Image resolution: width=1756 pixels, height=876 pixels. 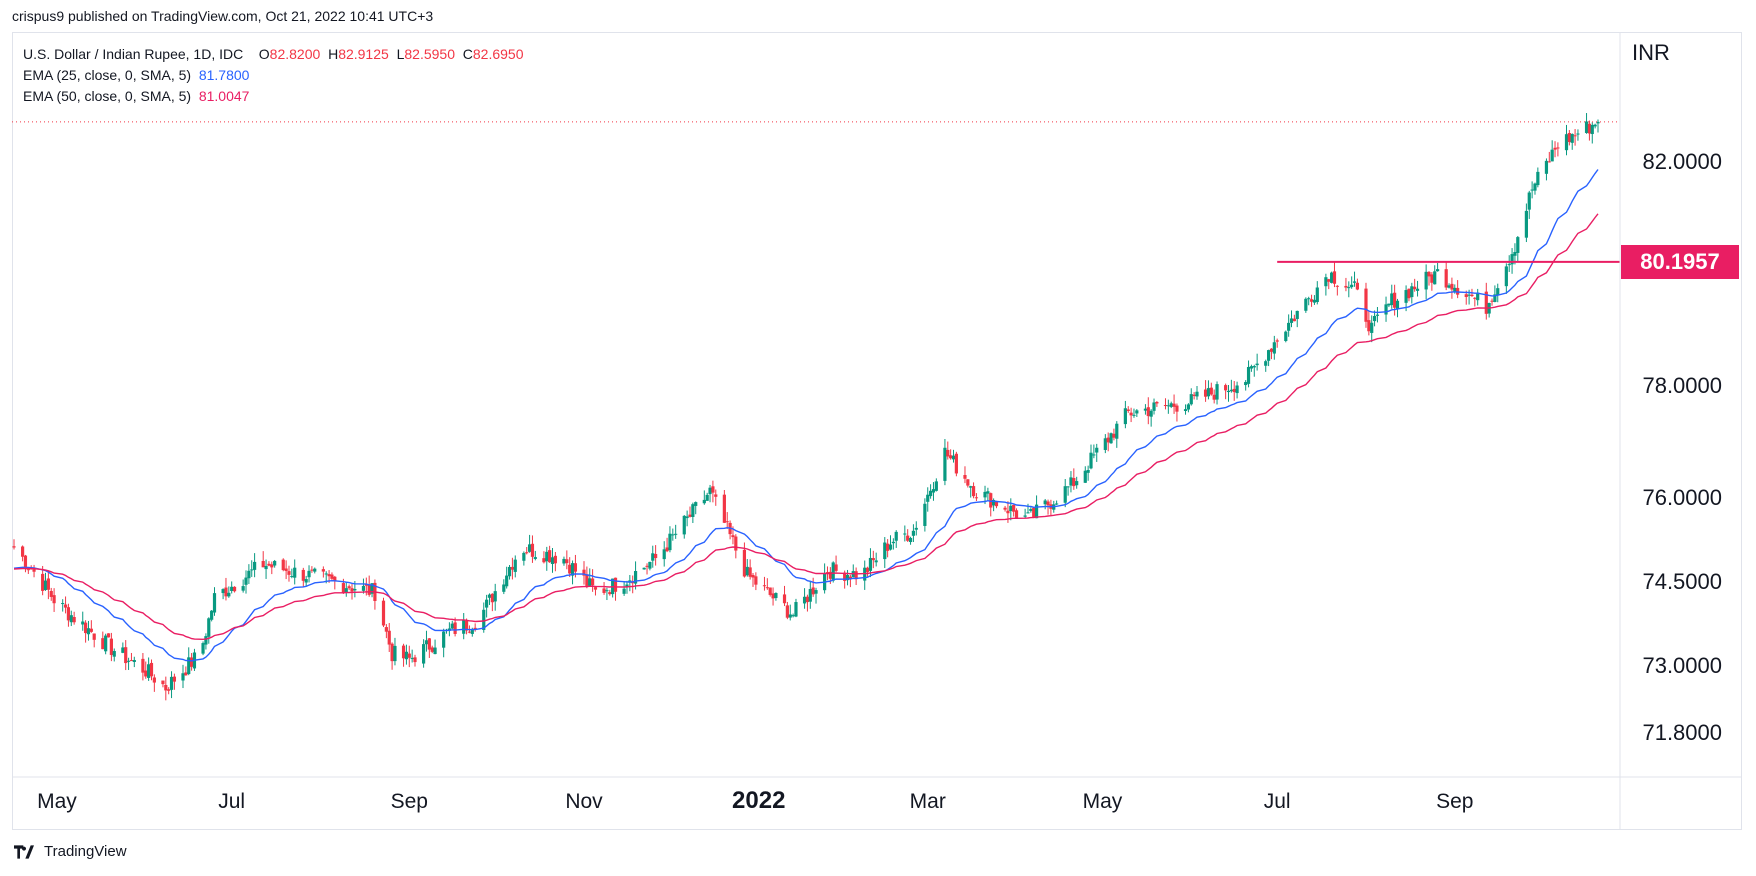 What do you see at coordinates (467, 54) in the screenshot?
I see `legend-c-label: C` at bounding box center [467, 54].